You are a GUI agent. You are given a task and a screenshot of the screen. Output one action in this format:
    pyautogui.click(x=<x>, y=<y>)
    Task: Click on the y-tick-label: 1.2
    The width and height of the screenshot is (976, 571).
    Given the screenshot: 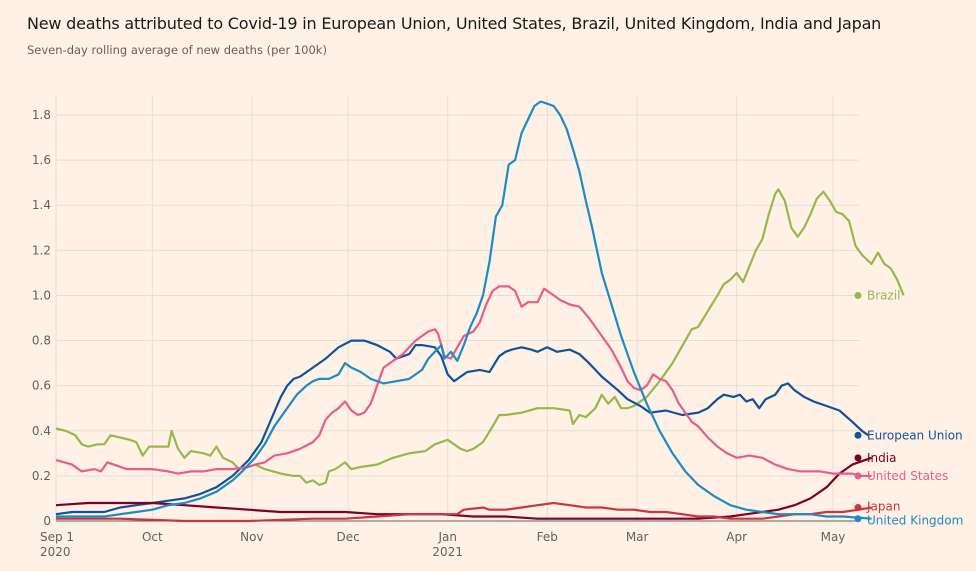 What is the action you would take?
    pyautogui.click(x=41, y=250)
    